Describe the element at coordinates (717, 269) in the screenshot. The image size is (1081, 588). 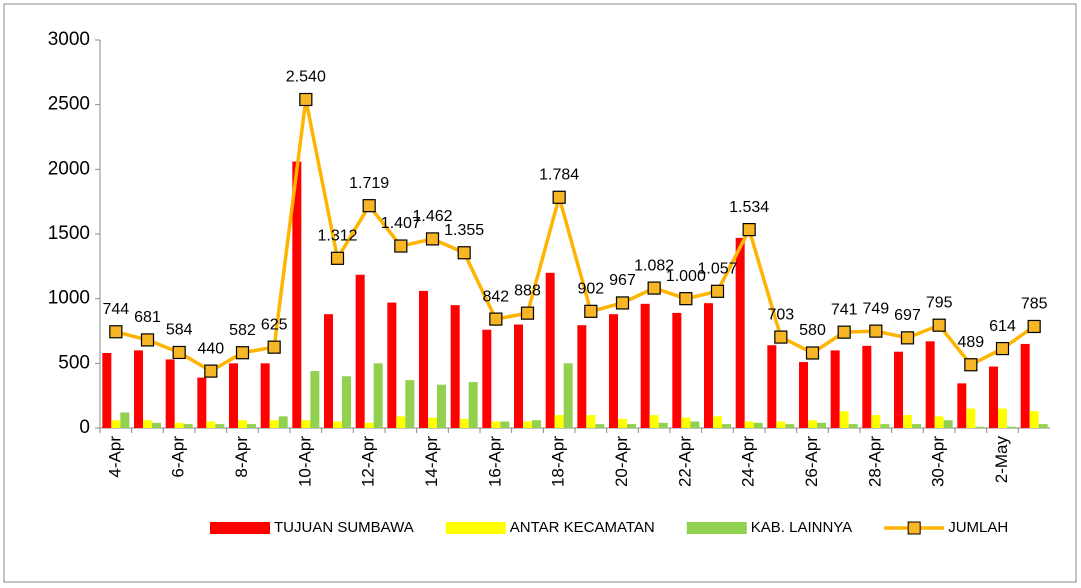
I see `data-label: 1.057` at that location.